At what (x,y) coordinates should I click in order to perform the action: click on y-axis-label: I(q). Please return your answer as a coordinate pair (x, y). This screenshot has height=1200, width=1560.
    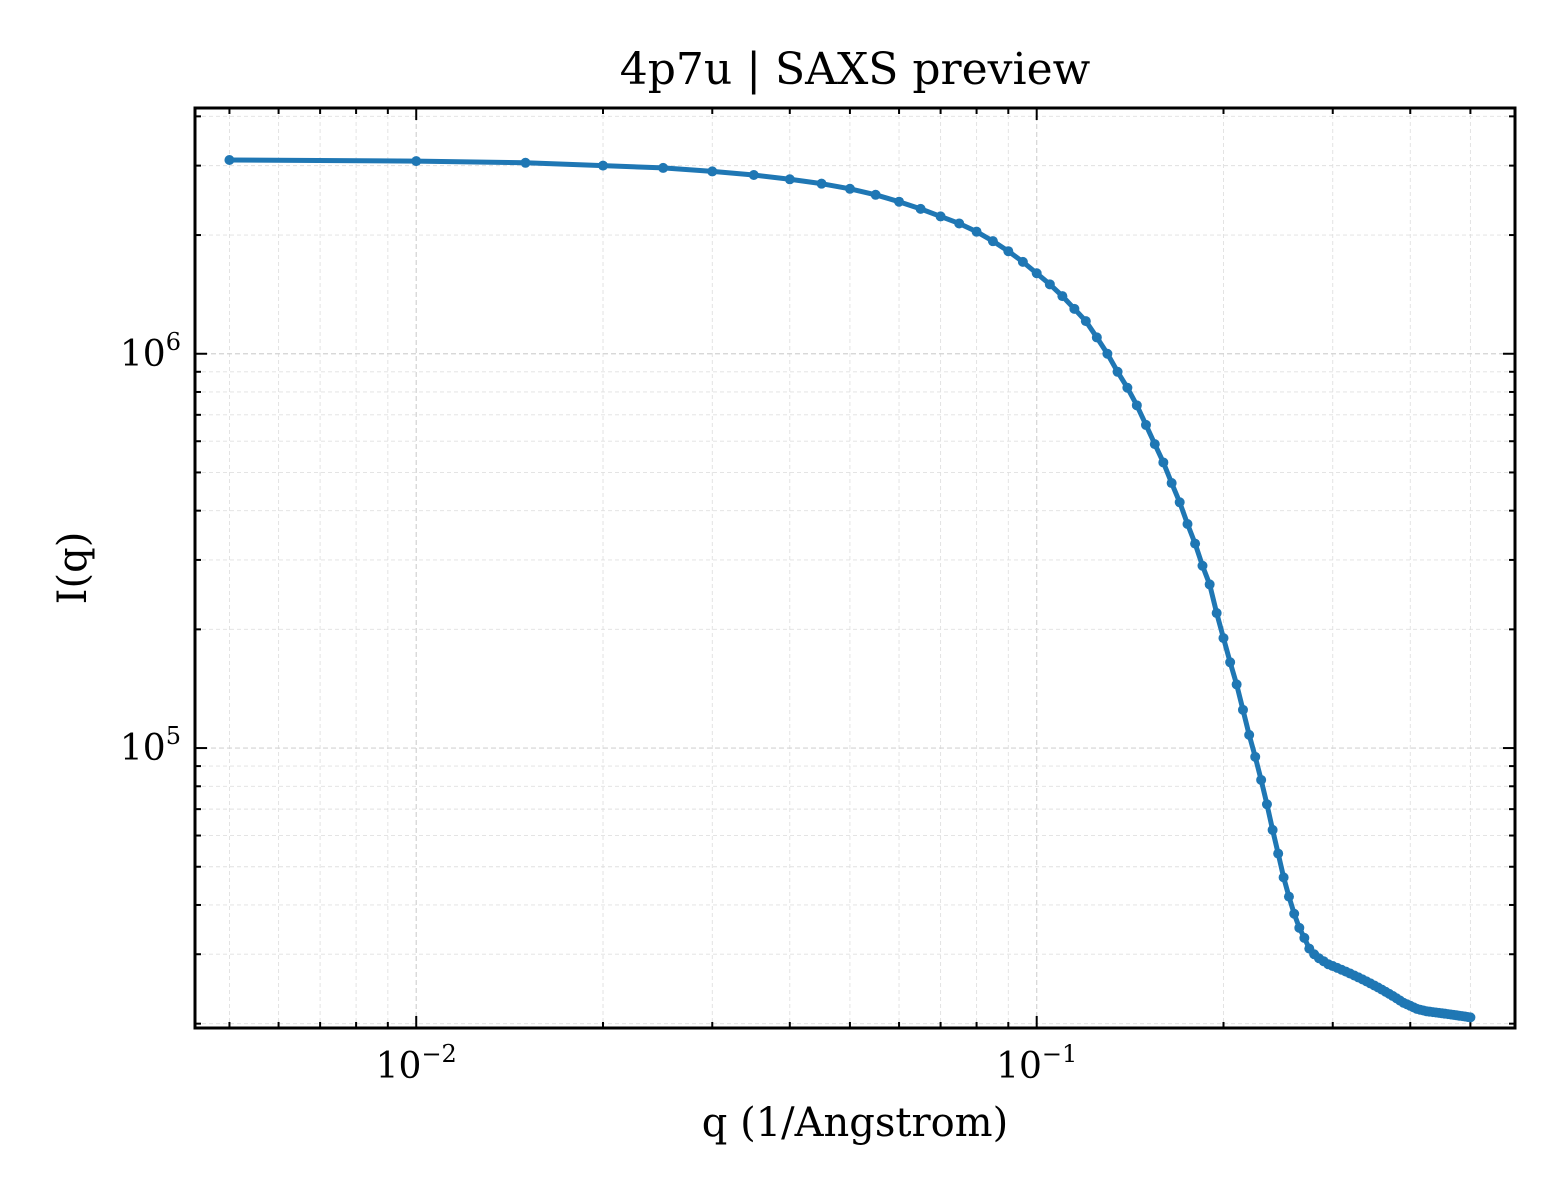
    Looking at the image, I should click on (73, 568).